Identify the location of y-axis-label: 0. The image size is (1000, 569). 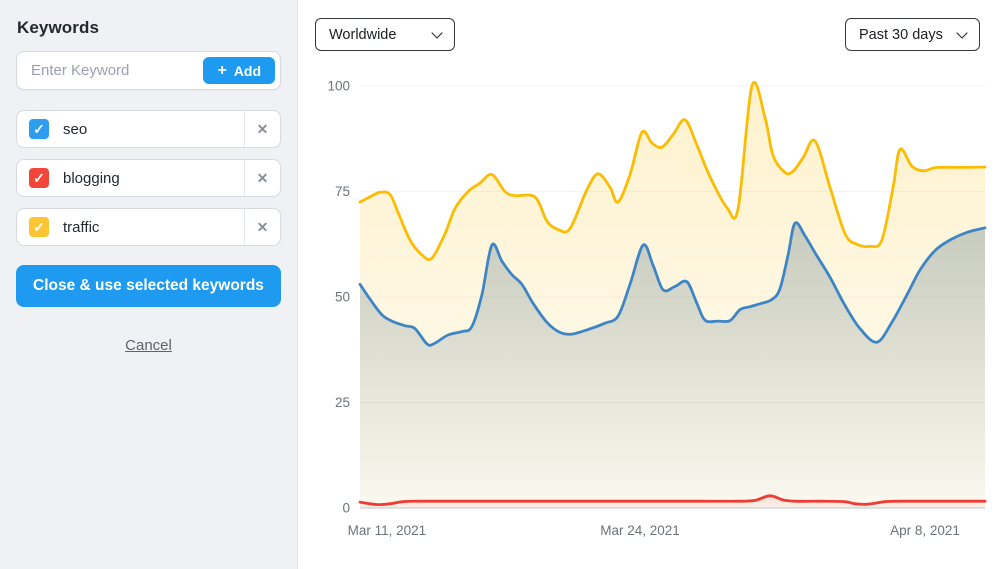
(346, 508).